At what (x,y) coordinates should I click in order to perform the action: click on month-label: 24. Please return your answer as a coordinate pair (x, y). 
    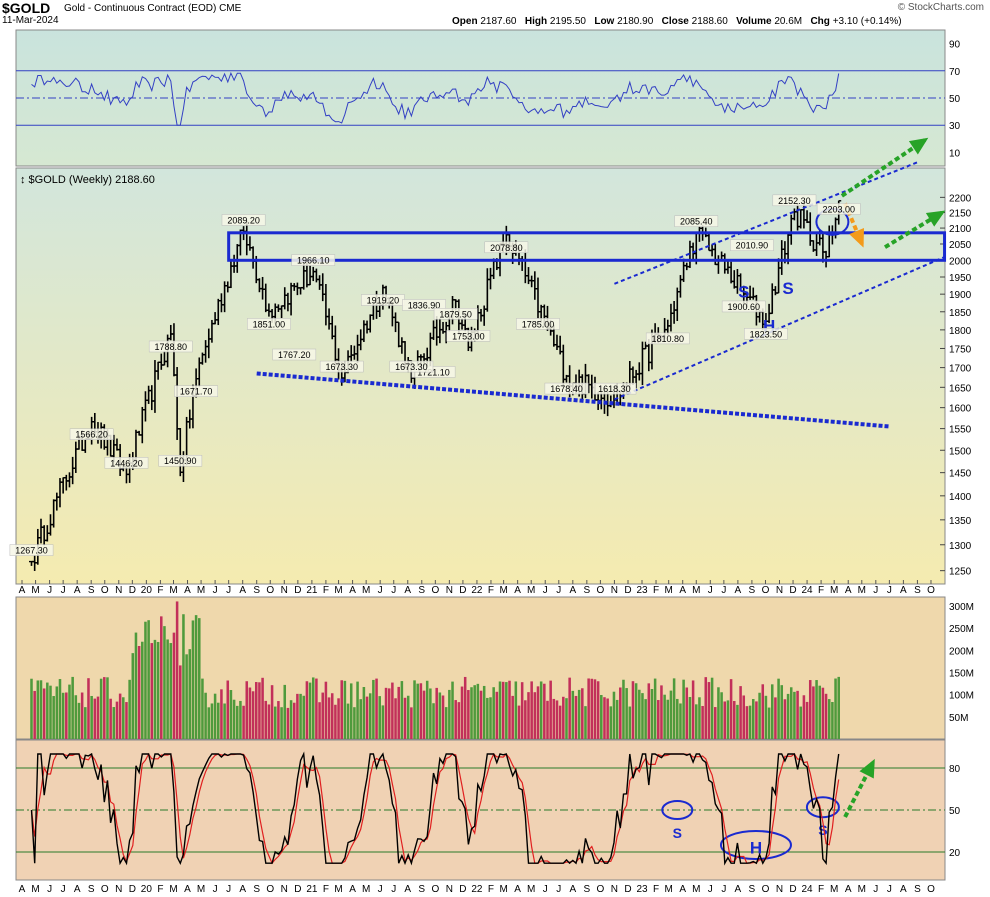
    Looking at the image, I should click on (808, 590).